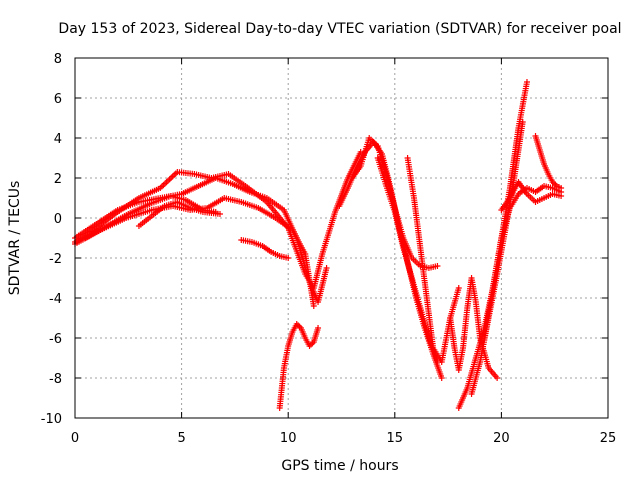 This screenshot has width=640, height=480. I want to click on x-tick-label: 20, so click(501, 438).